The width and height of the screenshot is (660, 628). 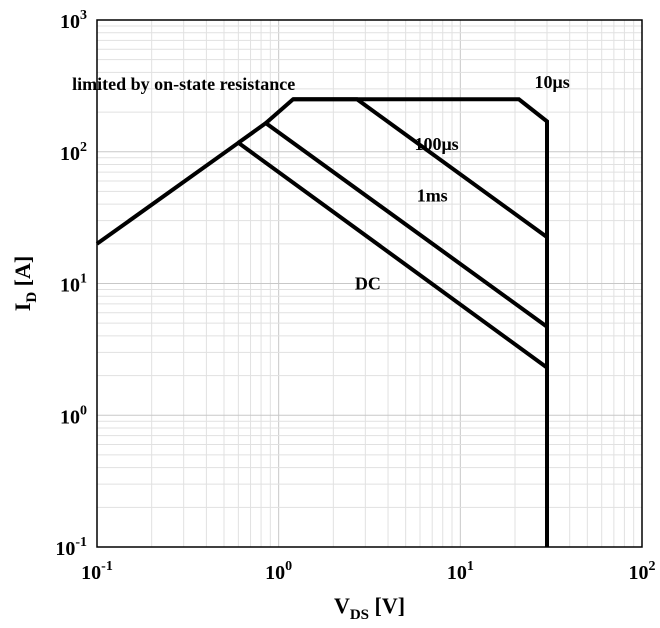 What do you see at coordinates (436, 144) in the screenshot?
I see `annotation-100us-label: 100μs` at bounding box center [436, 144].